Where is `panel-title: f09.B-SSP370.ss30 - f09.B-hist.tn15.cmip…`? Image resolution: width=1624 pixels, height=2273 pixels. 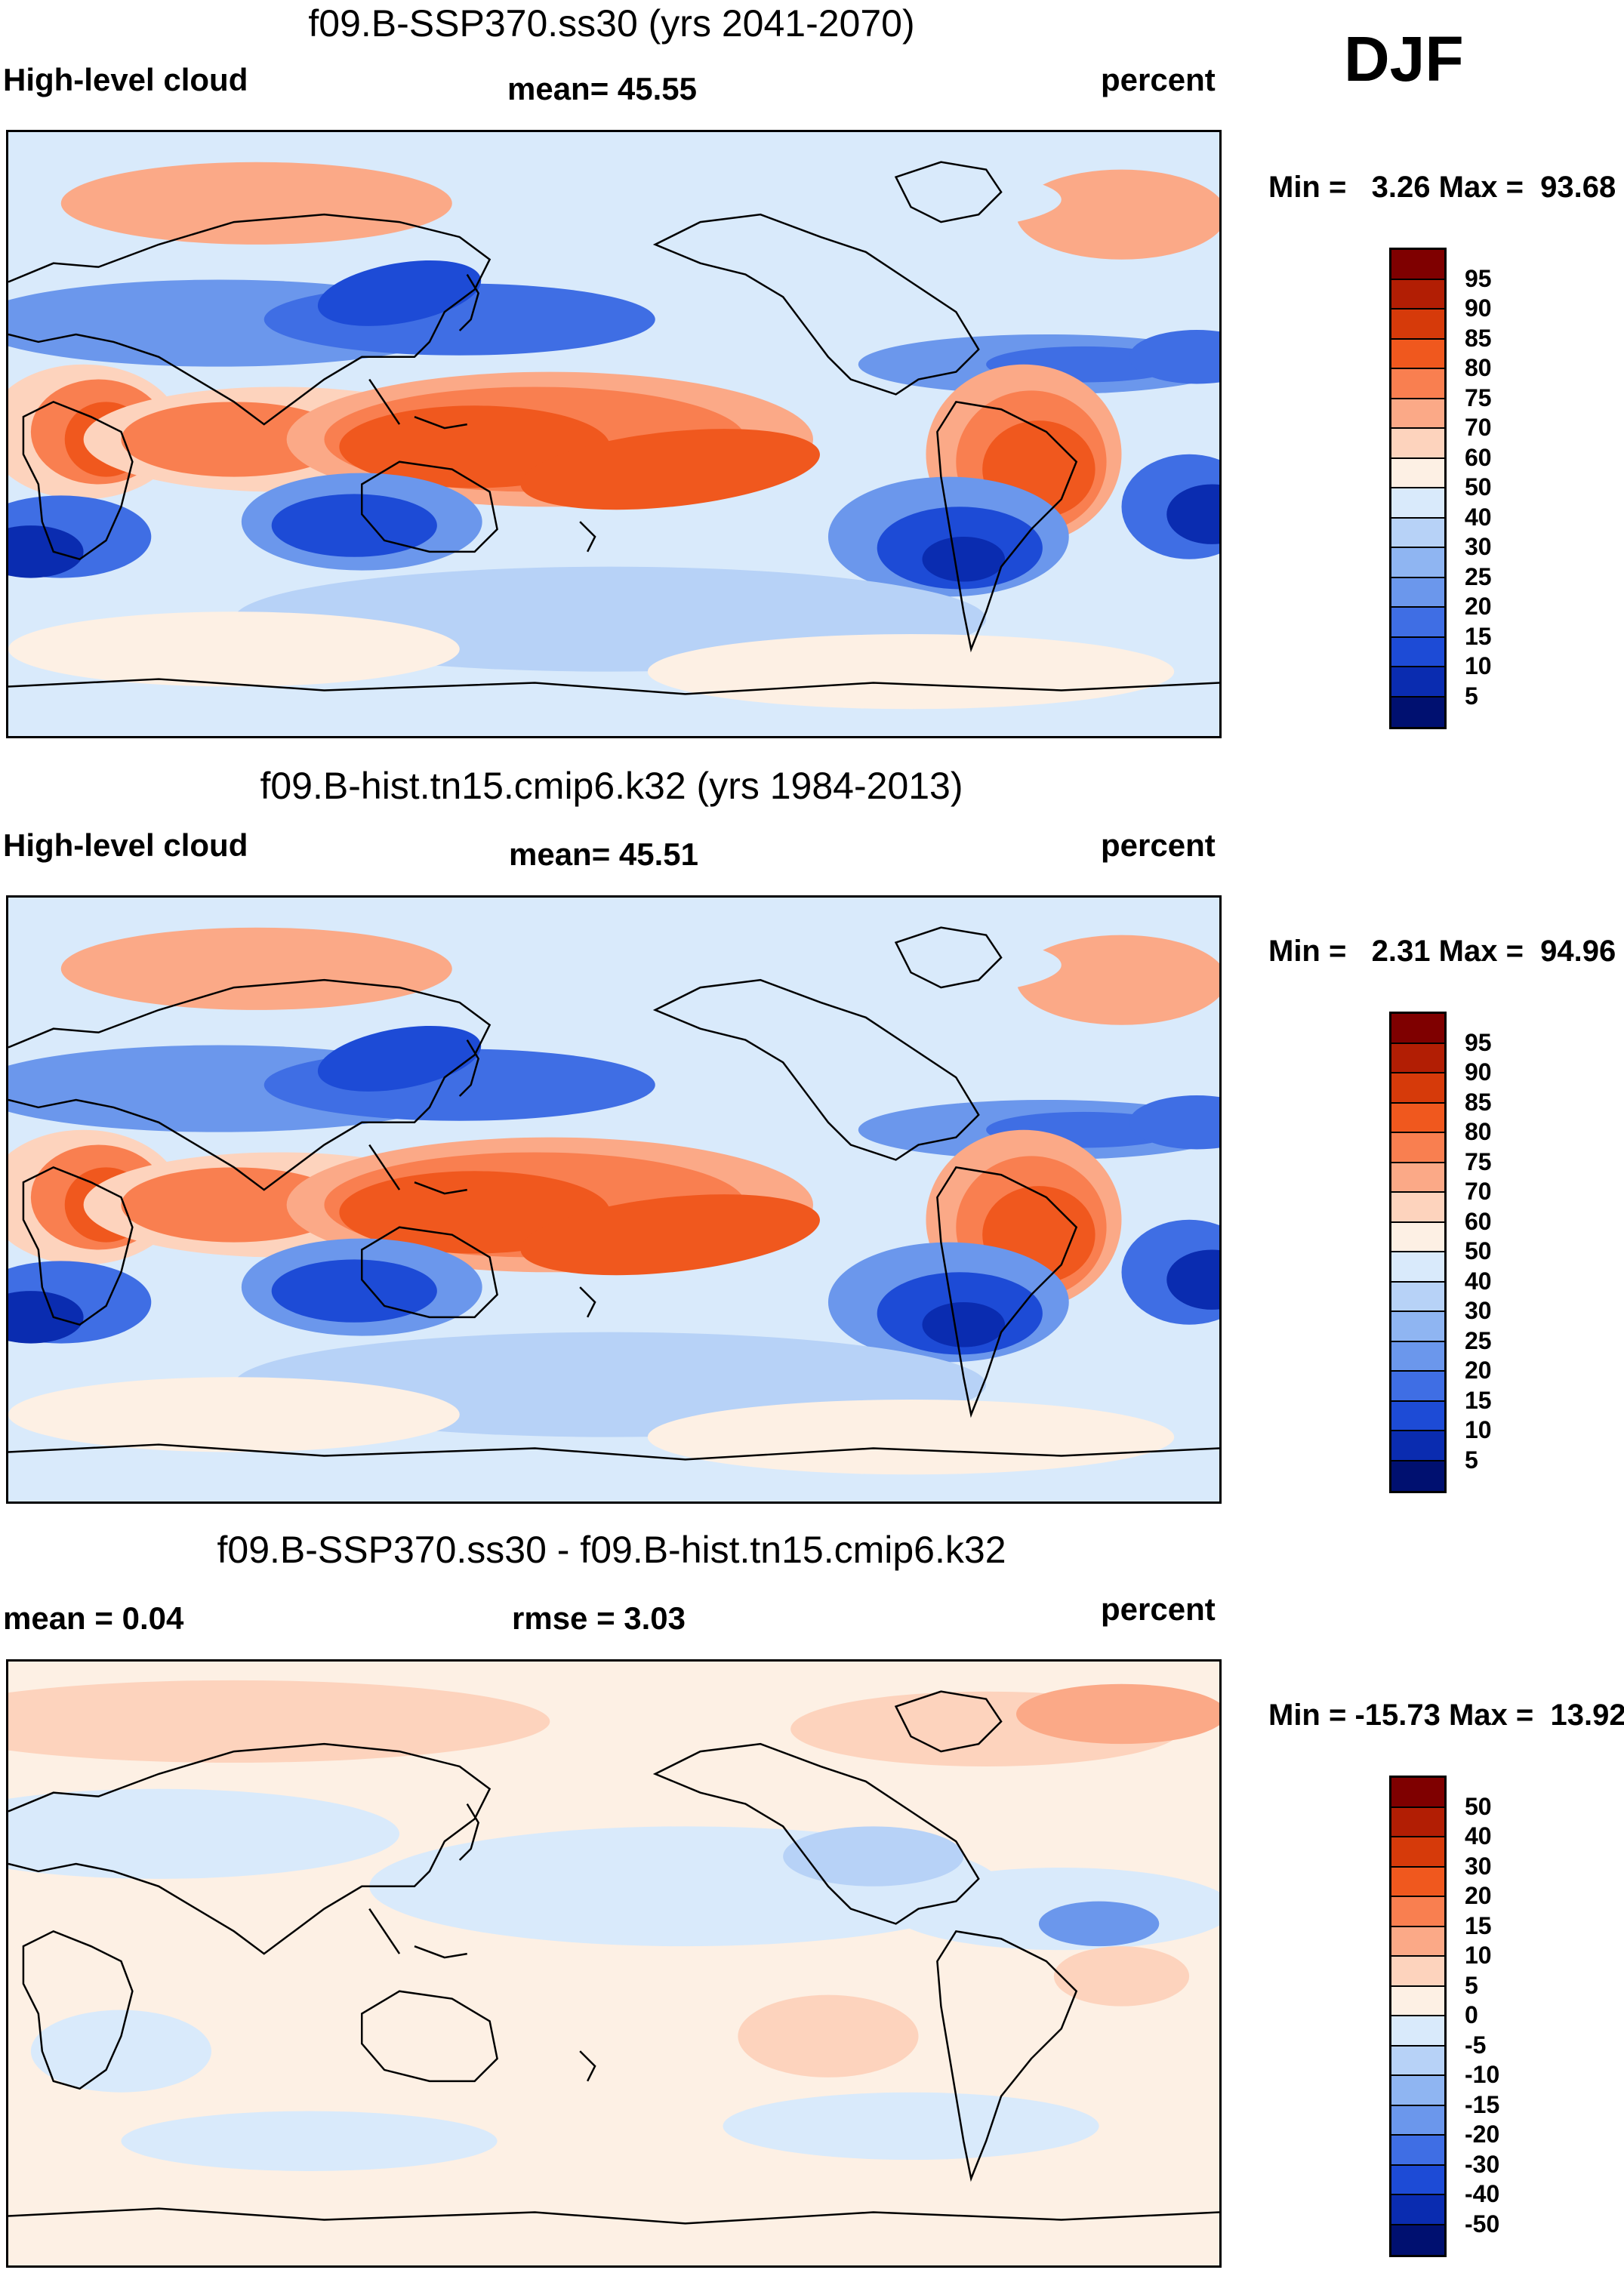
panel-title: f09.B-SSP370.ss30 - f09.B-hist.tn15.cmip… is located at coordinates (612, 1550).